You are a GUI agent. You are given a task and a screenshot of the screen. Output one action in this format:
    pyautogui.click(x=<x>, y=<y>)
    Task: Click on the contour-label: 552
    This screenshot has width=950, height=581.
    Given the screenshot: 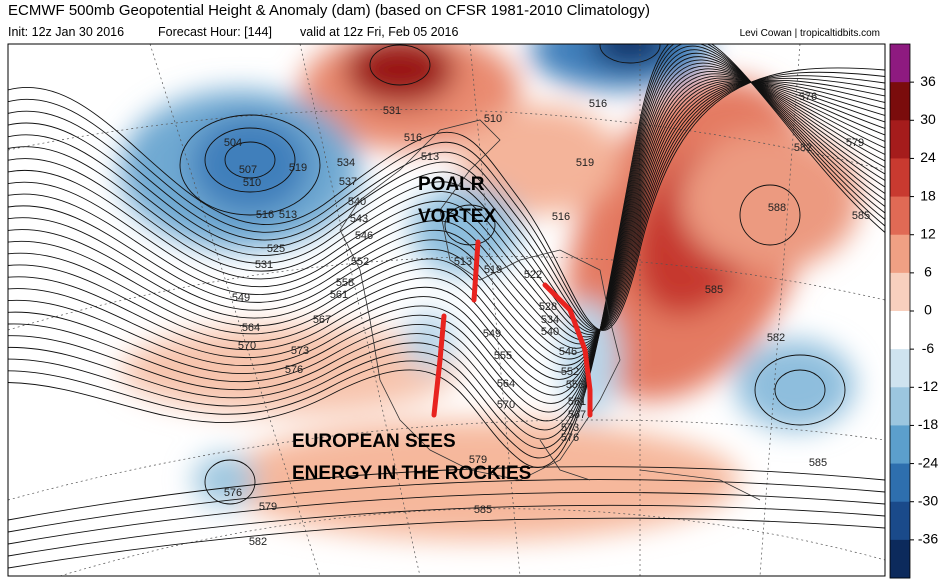 What is the action you would take?
    pyautogui.click(x=360, y=262)
    